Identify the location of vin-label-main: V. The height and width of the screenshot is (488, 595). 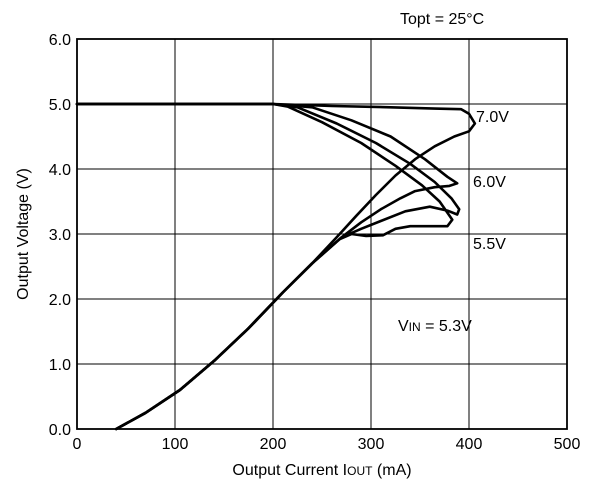
(403, 326).